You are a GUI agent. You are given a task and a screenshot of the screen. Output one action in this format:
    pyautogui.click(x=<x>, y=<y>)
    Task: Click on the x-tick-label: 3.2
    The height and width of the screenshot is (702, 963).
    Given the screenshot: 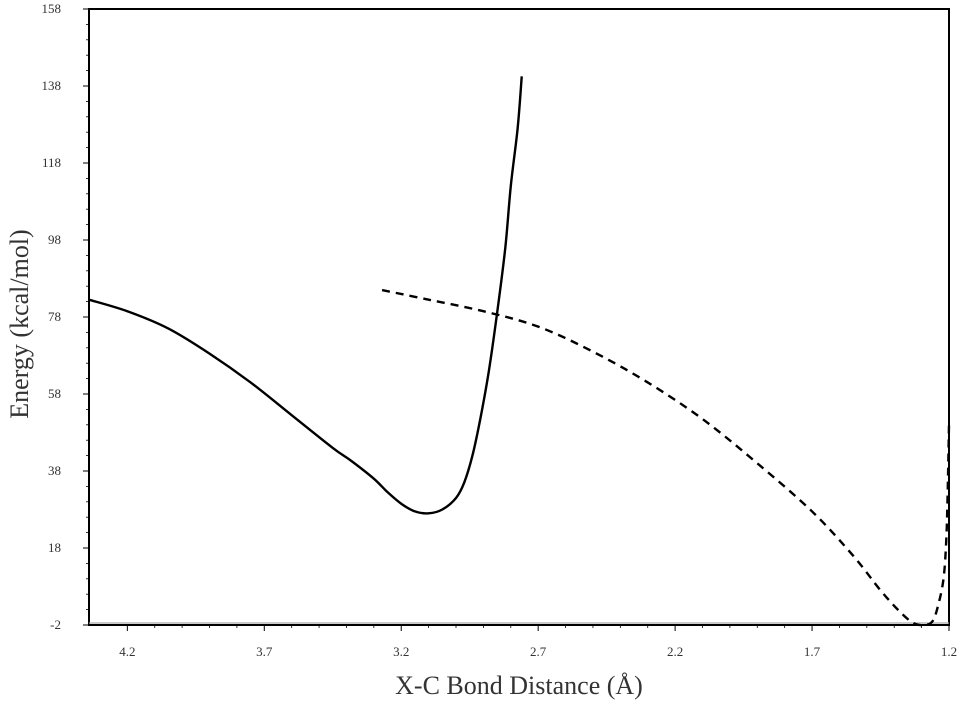 What is the action you would take?
    pyautogui.click(x=401, y=651)
    